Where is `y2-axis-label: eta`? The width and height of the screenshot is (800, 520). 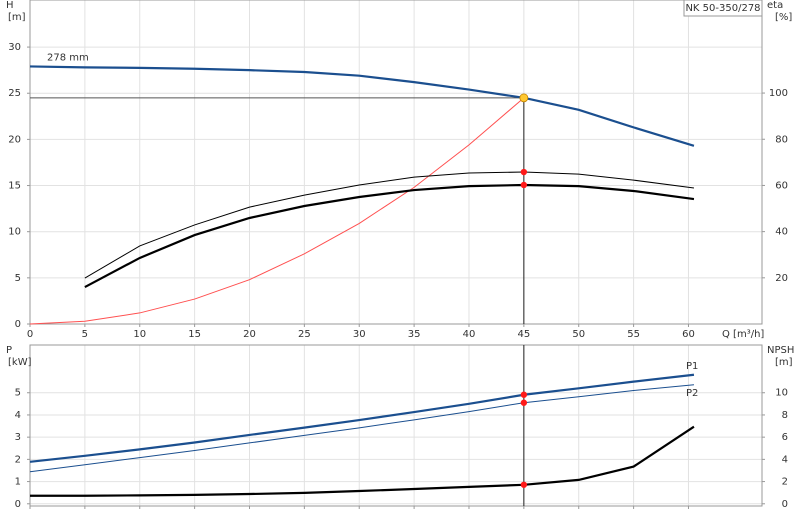 y2-axis-label: eta is located at coordinates (775, 5).